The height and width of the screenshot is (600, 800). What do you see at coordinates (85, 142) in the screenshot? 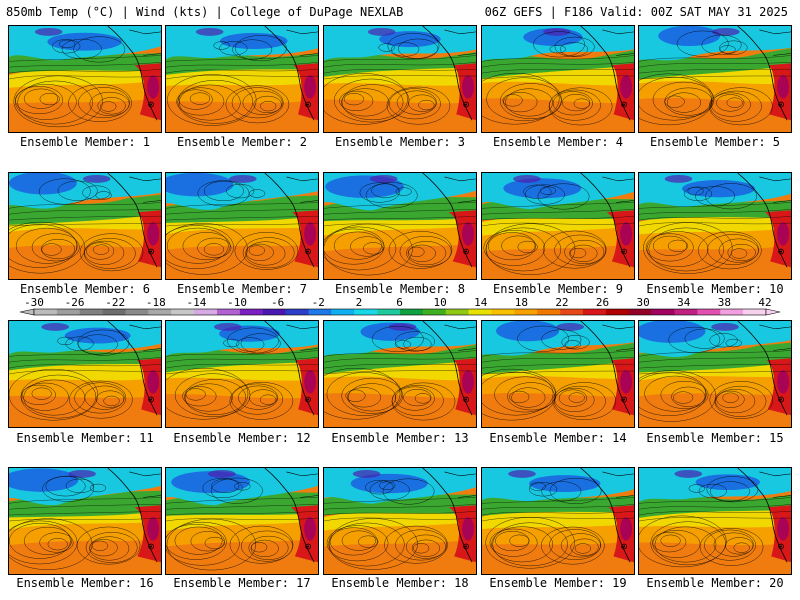
I see `member-label: Ensemble Member: 1` at bounding box center [85, 142].